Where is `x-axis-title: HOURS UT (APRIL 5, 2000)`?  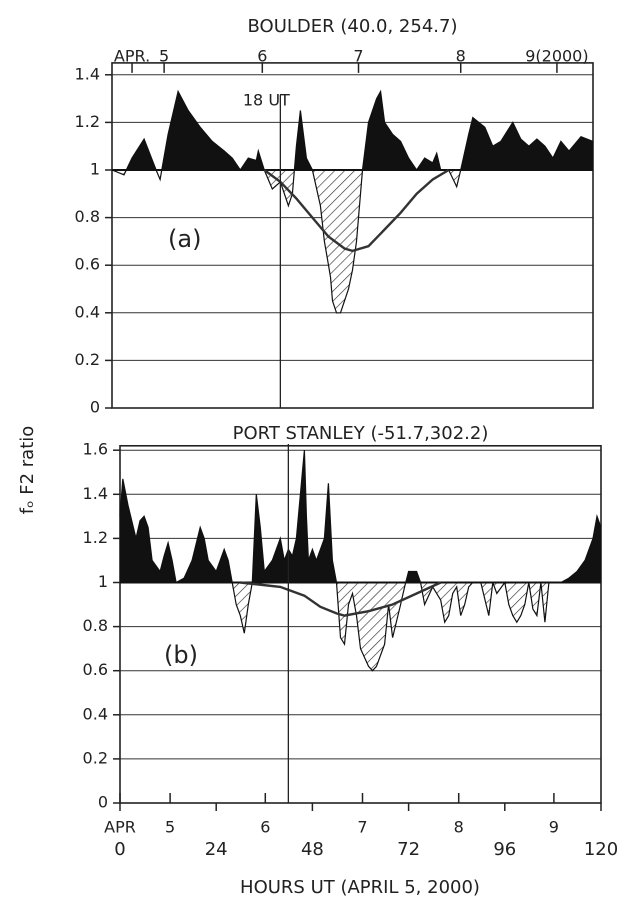
x-axis-title: HOURS UT (APRIL 5, 2000) is located at coordinates (360, 887).